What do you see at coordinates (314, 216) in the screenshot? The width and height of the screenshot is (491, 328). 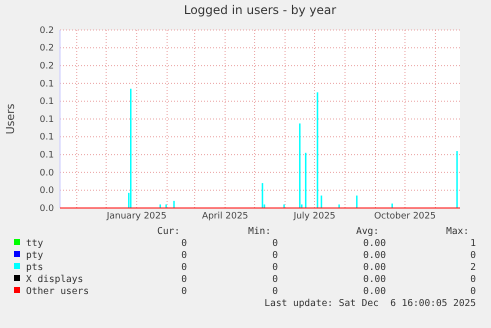 I see `x-tick-label: July 2025` at bounding box center [314, 216].